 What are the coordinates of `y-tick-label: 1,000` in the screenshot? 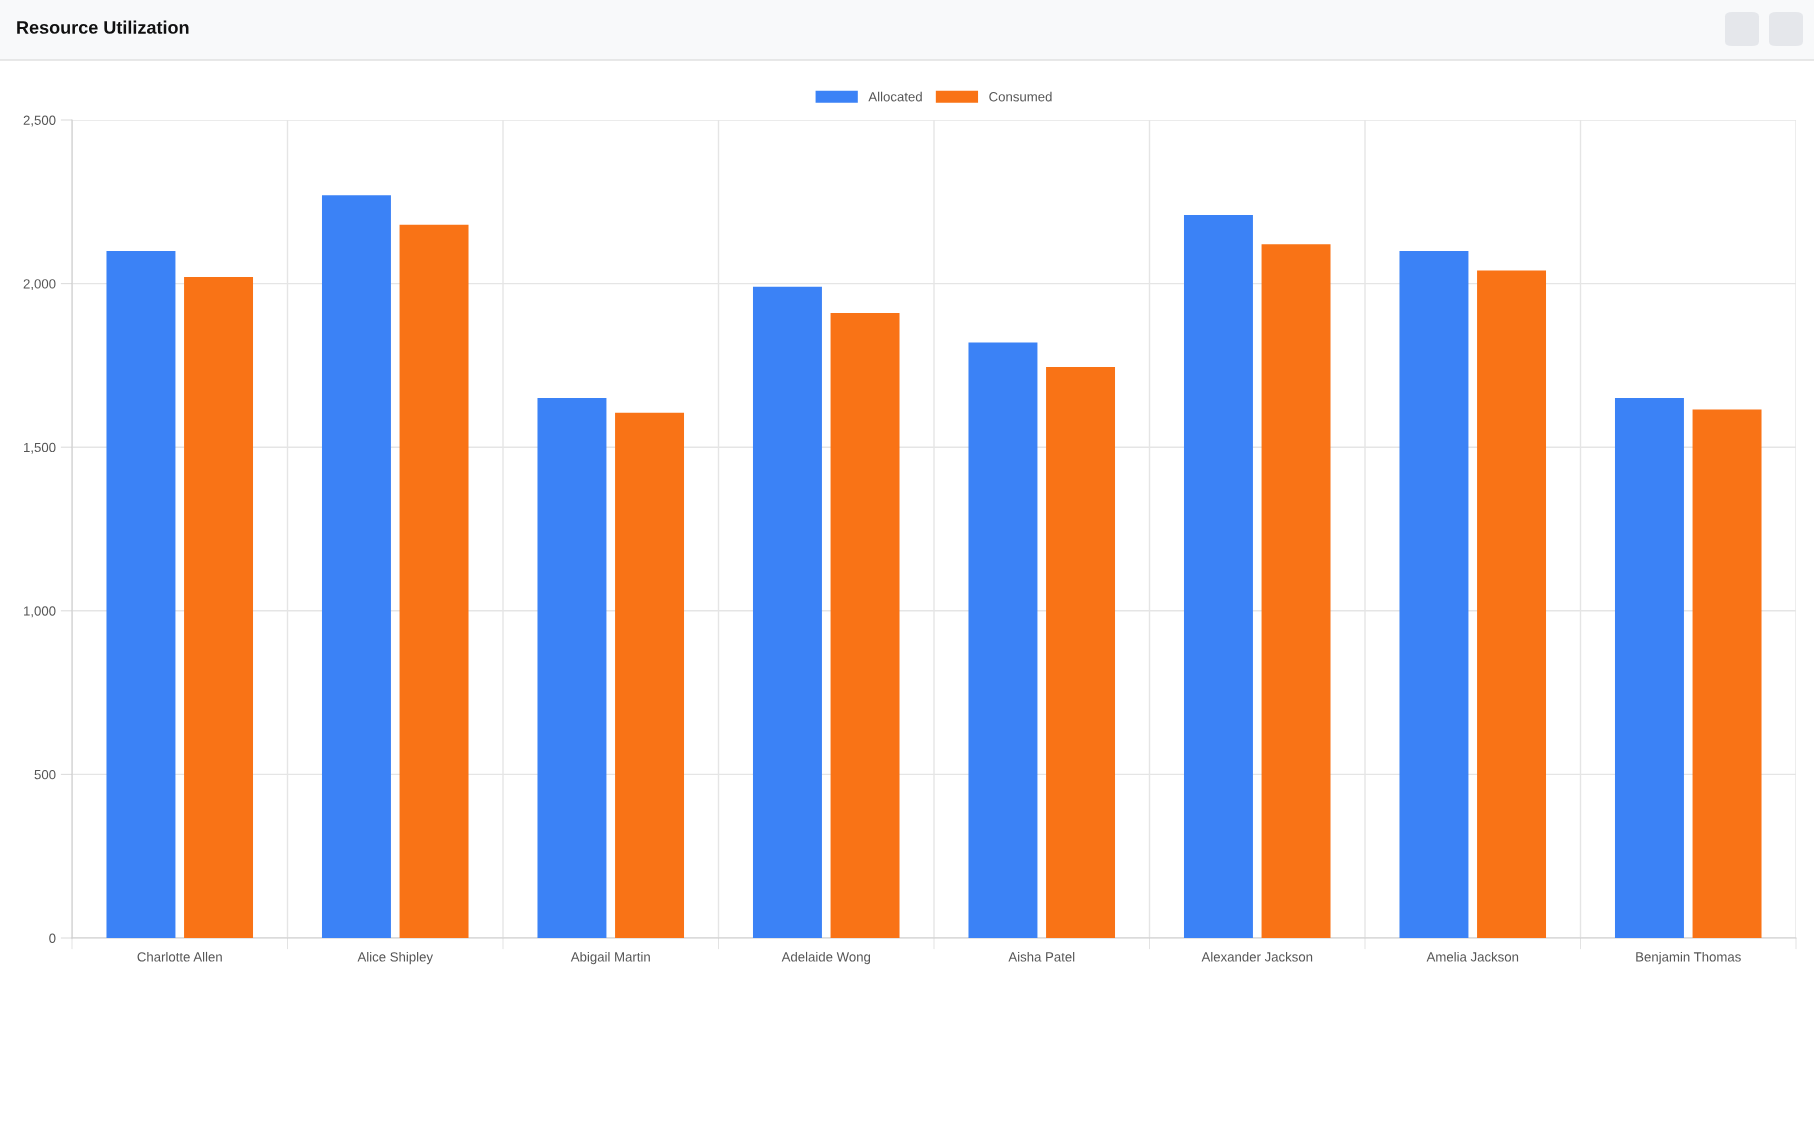 It's located at (40, 612).